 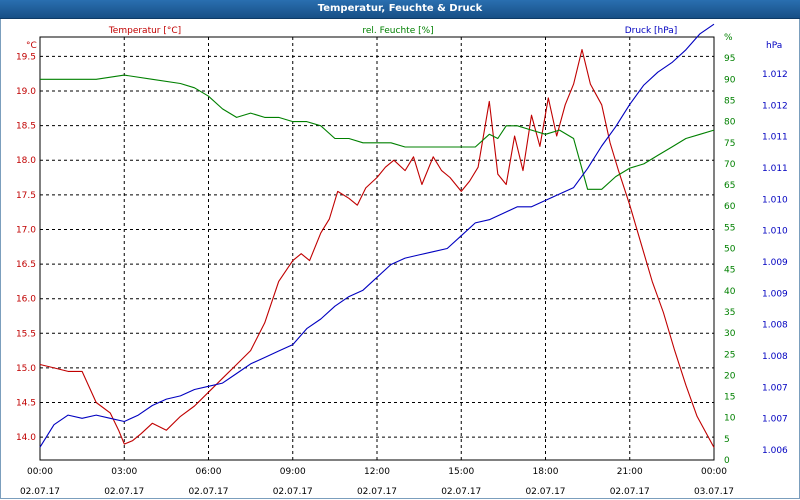 I want to click on series-label-temperature: Temperatur [°C], so click(x=144, y=31).